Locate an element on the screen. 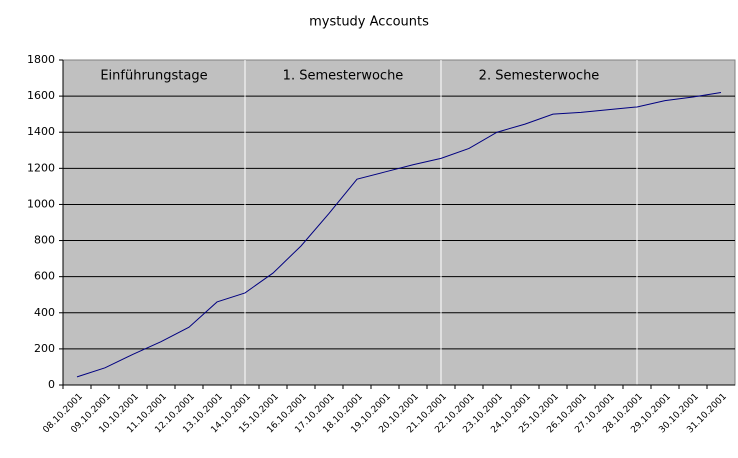 Image resolution: width=738 pixels, height=458 pixels. y-tick-label: 800 is located at coordinates (44, 240).